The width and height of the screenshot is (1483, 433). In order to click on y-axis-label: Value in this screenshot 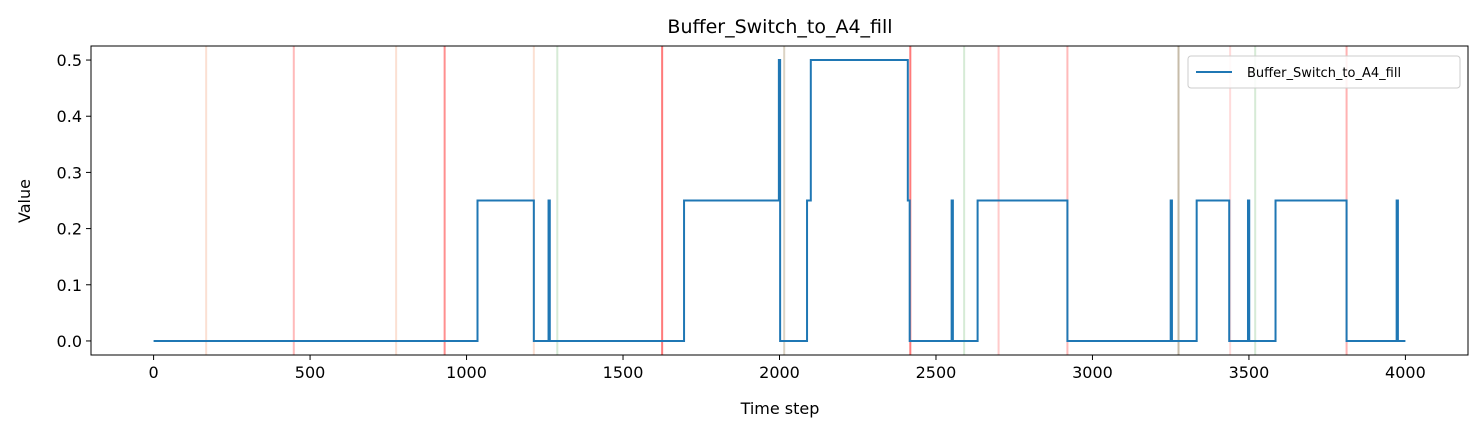, I will do `click(24, 201)`.